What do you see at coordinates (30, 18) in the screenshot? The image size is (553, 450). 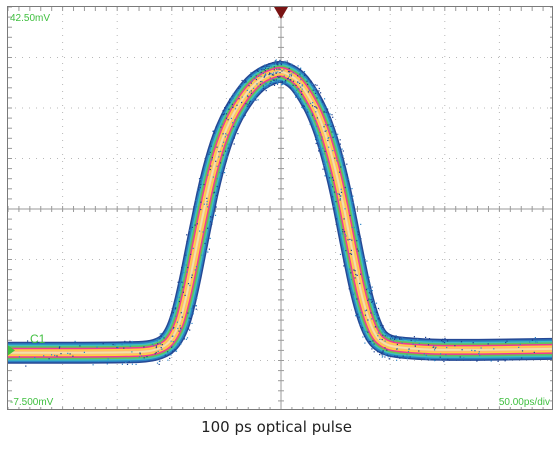 I see `y-top-label: 42.50mV` at bounding box center [30, 18].